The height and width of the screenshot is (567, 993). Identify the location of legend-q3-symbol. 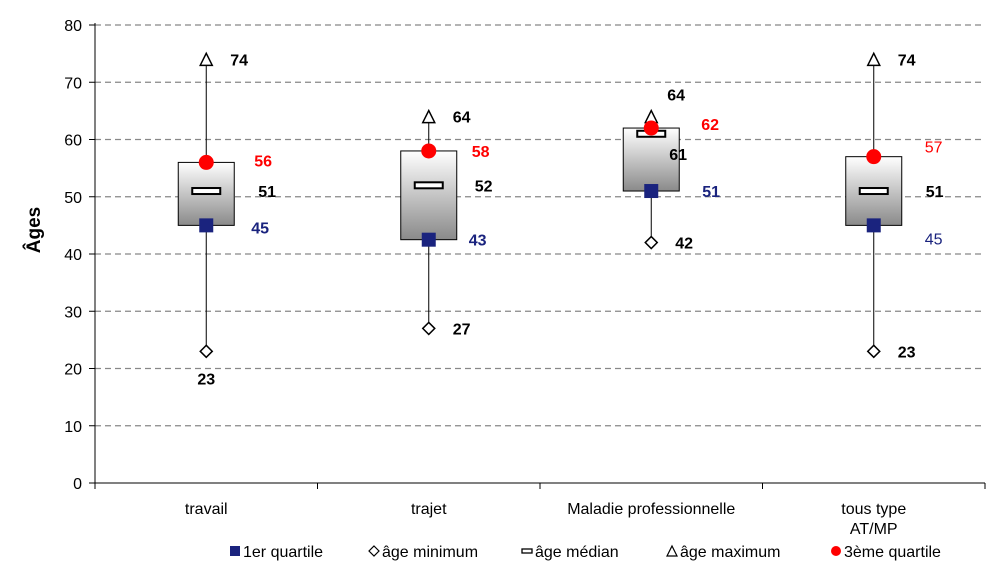
(836, 551).